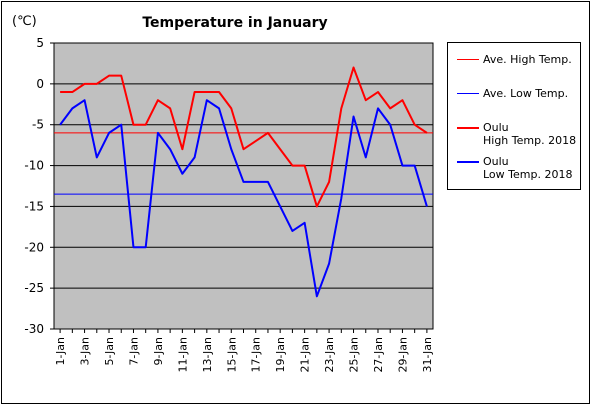  Describe the element at coordinates (427, 355) in the screenshot. I see `x-tick-label: 31-Jan` at that location.